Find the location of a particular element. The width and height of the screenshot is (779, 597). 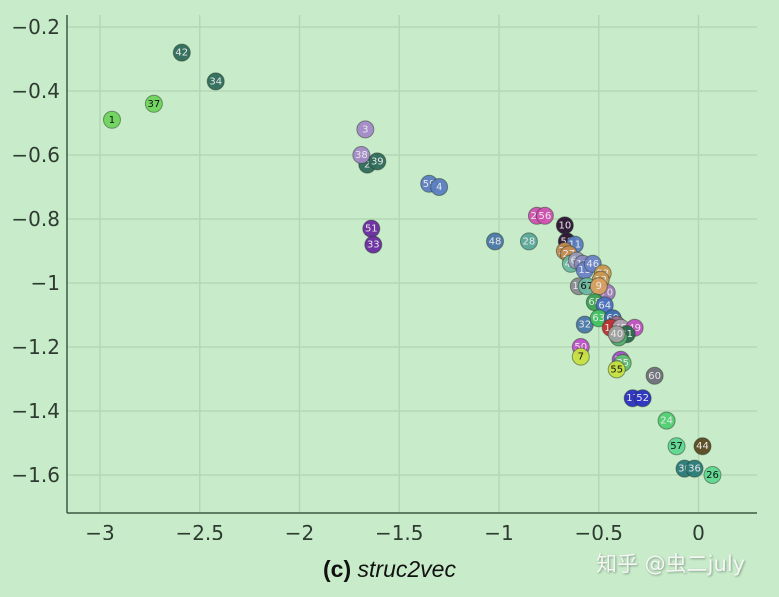

data-point: 40 is located at coordinates (616, 334).